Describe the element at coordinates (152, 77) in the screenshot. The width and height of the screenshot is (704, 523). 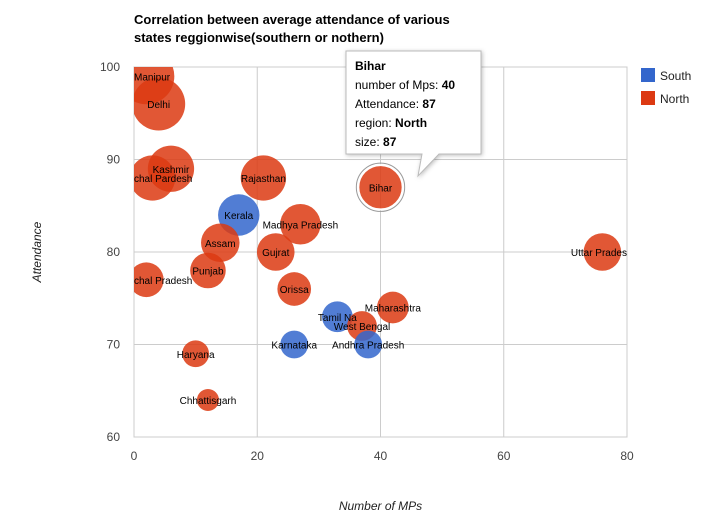
I see `bubble-label-manipur: Manipur` at that location.